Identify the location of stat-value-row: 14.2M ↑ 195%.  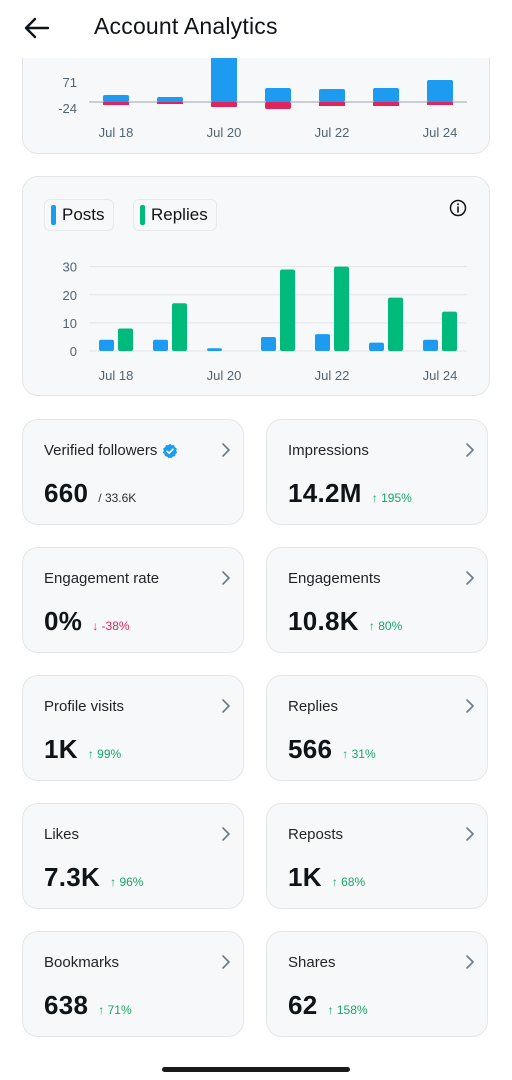
(350, 493).